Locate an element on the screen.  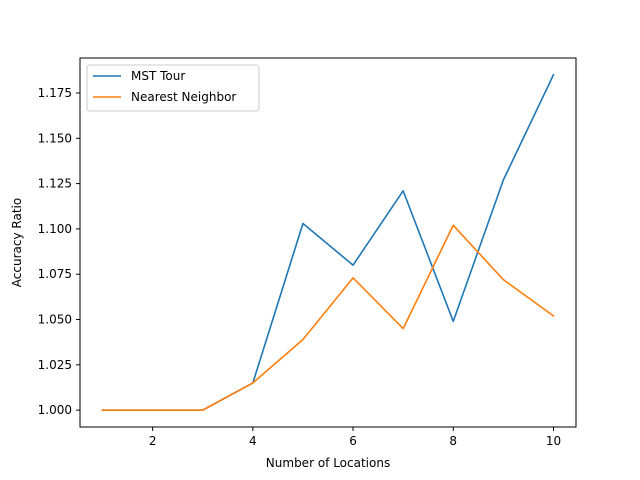
legend-box is located at coordinates (173, 88).